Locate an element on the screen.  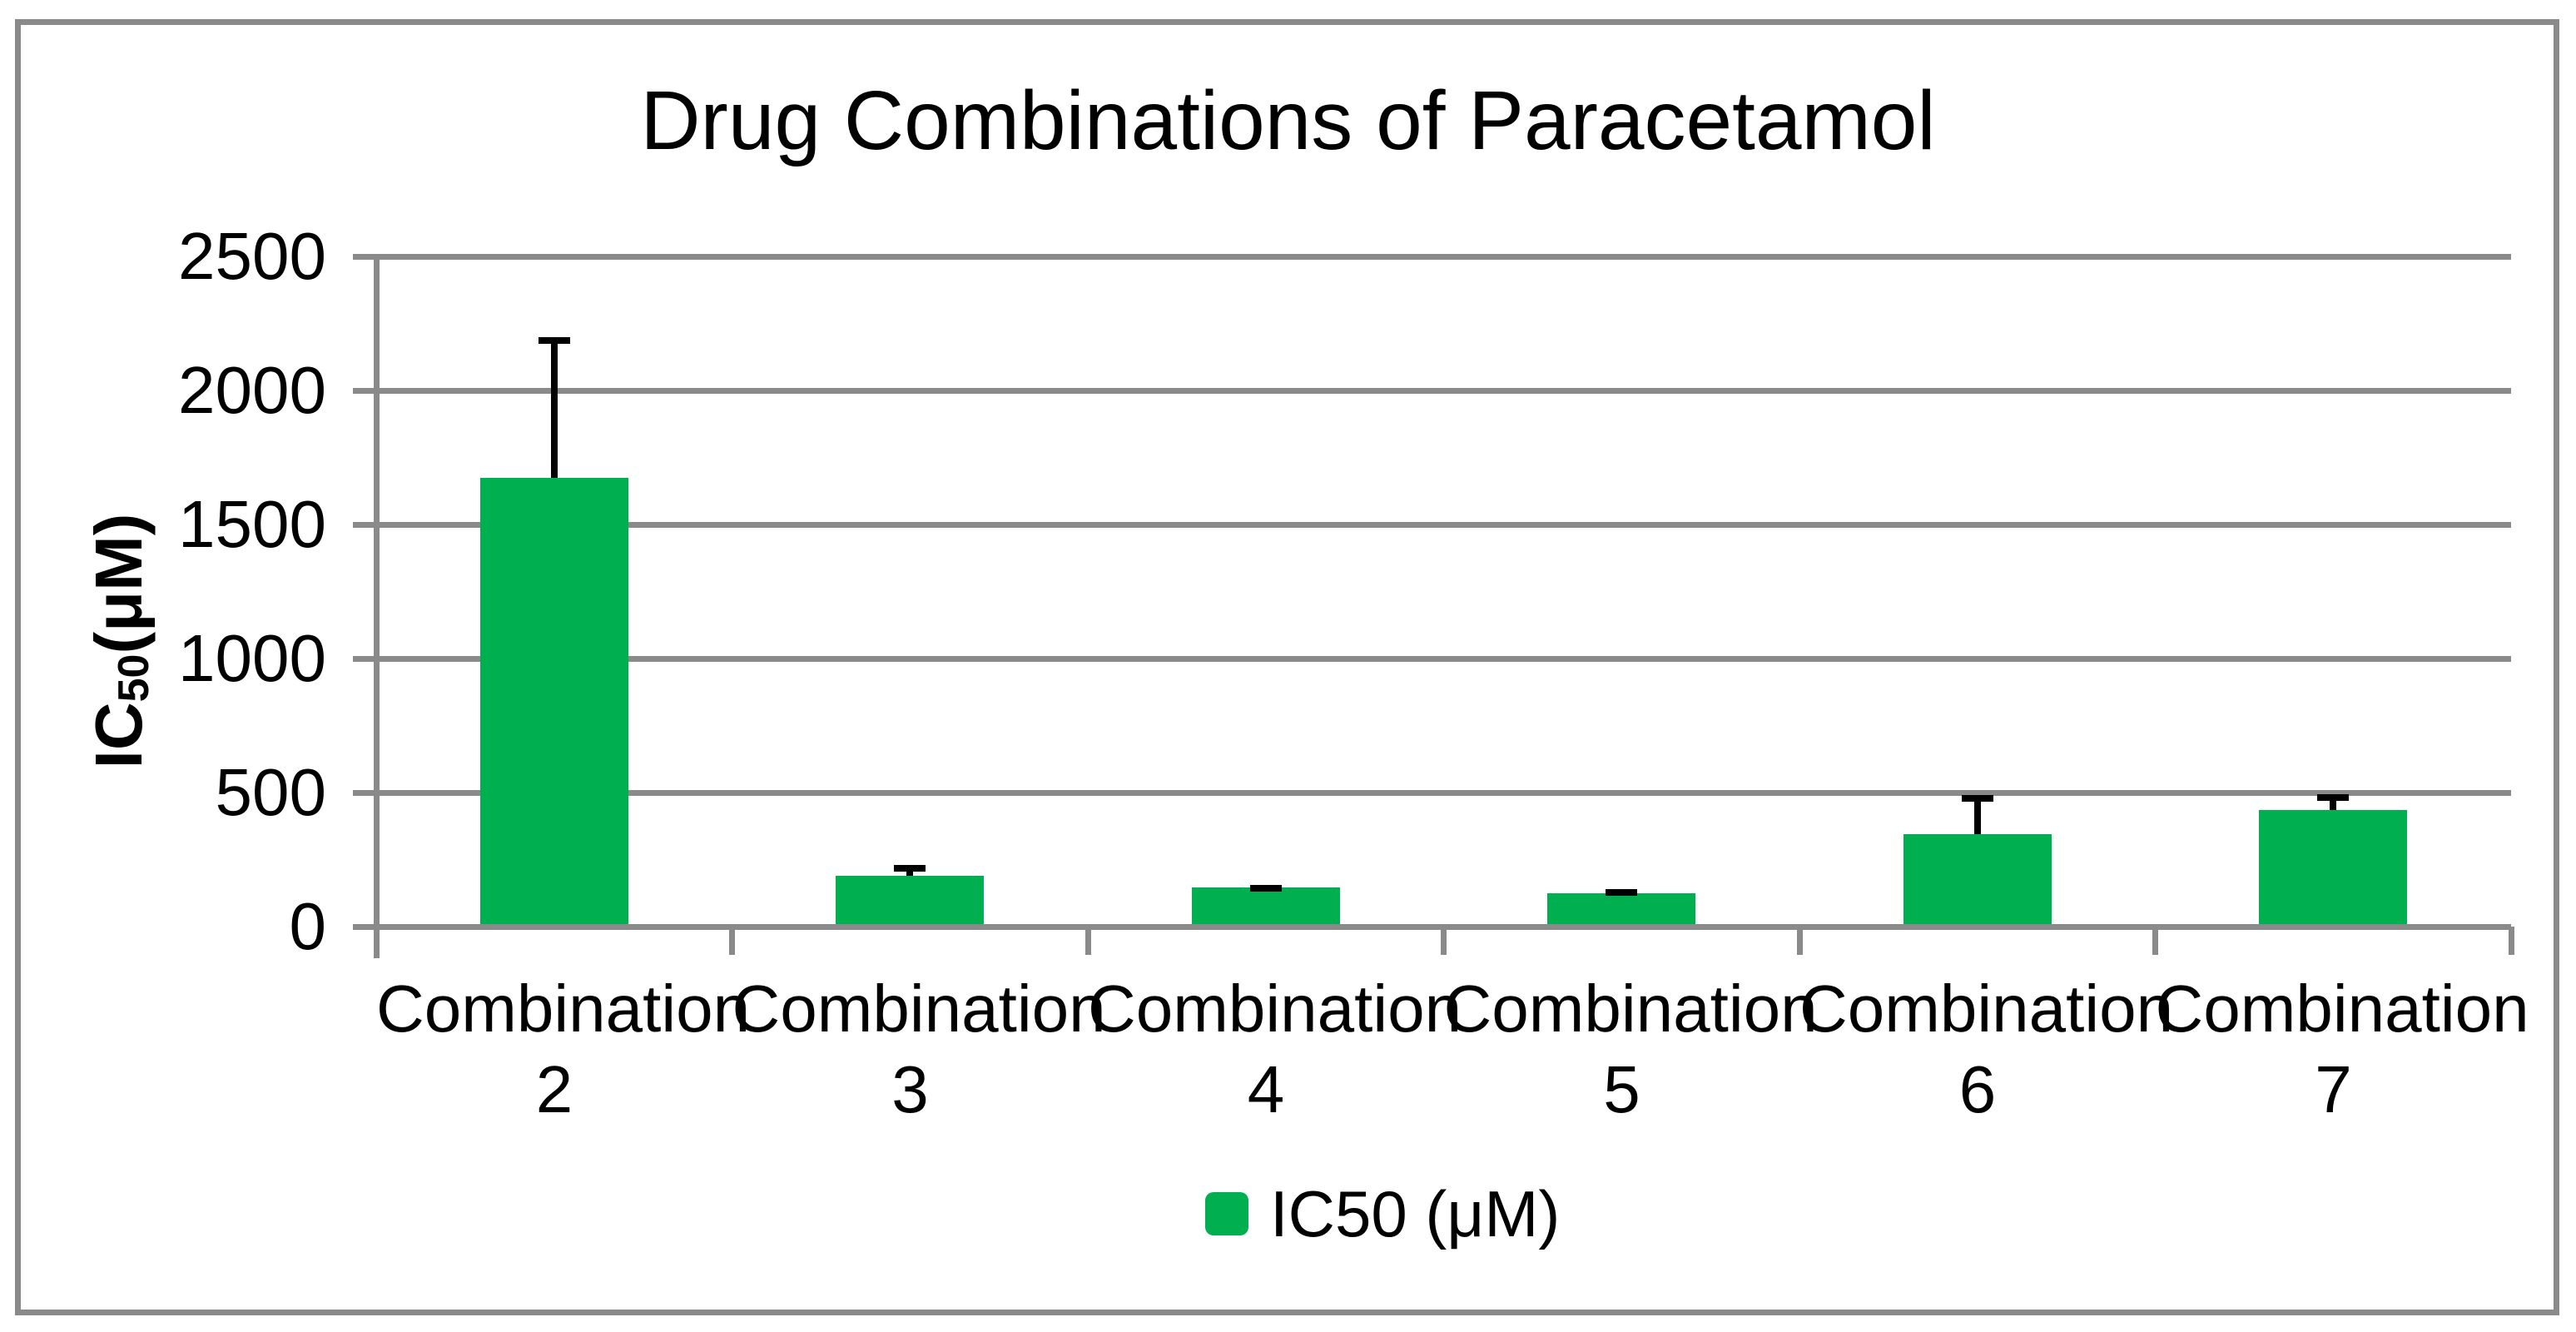
legend: IC50 (μM) is located at coordinates (1382, 1213).